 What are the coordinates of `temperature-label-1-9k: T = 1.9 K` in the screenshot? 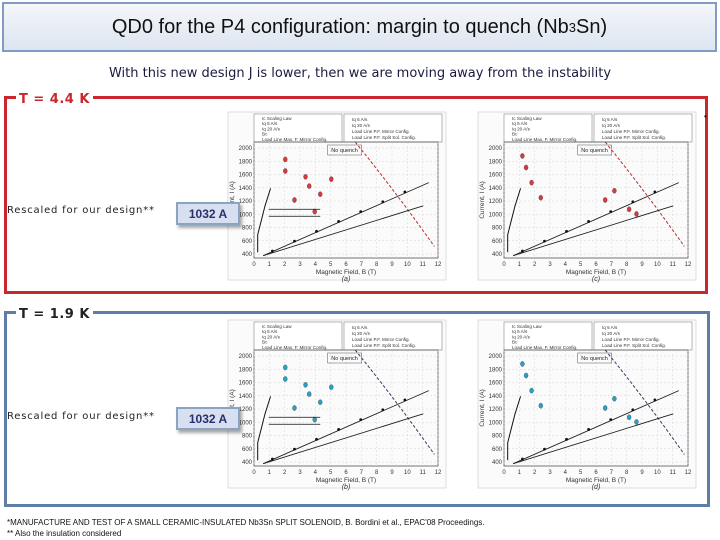 It's located at (54, 314).